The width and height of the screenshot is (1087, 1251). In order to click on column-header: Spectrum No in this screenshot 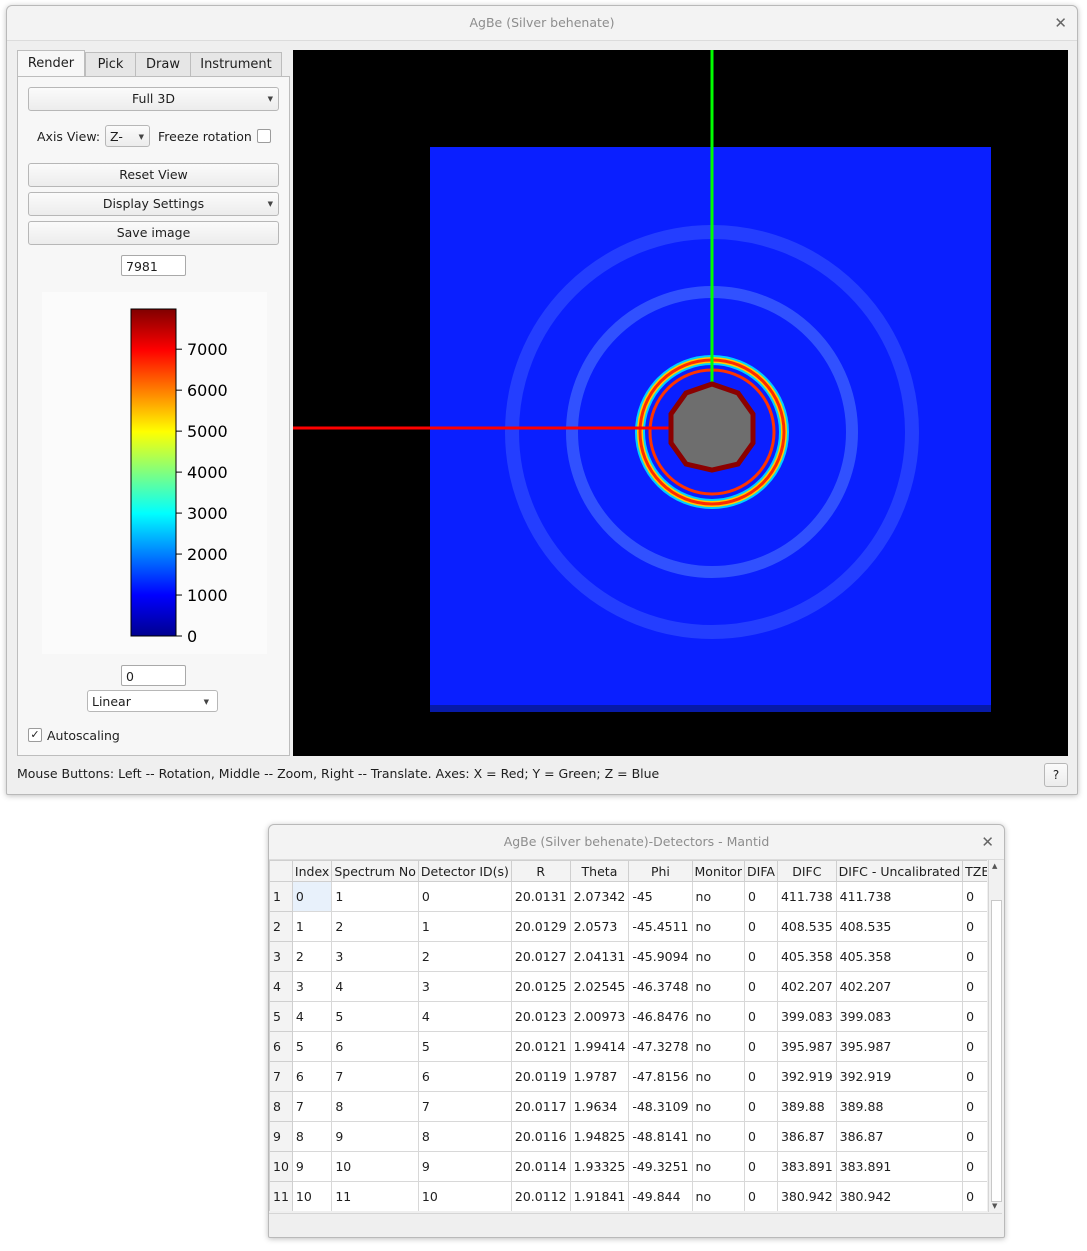, I will do `click(375, 871)`.